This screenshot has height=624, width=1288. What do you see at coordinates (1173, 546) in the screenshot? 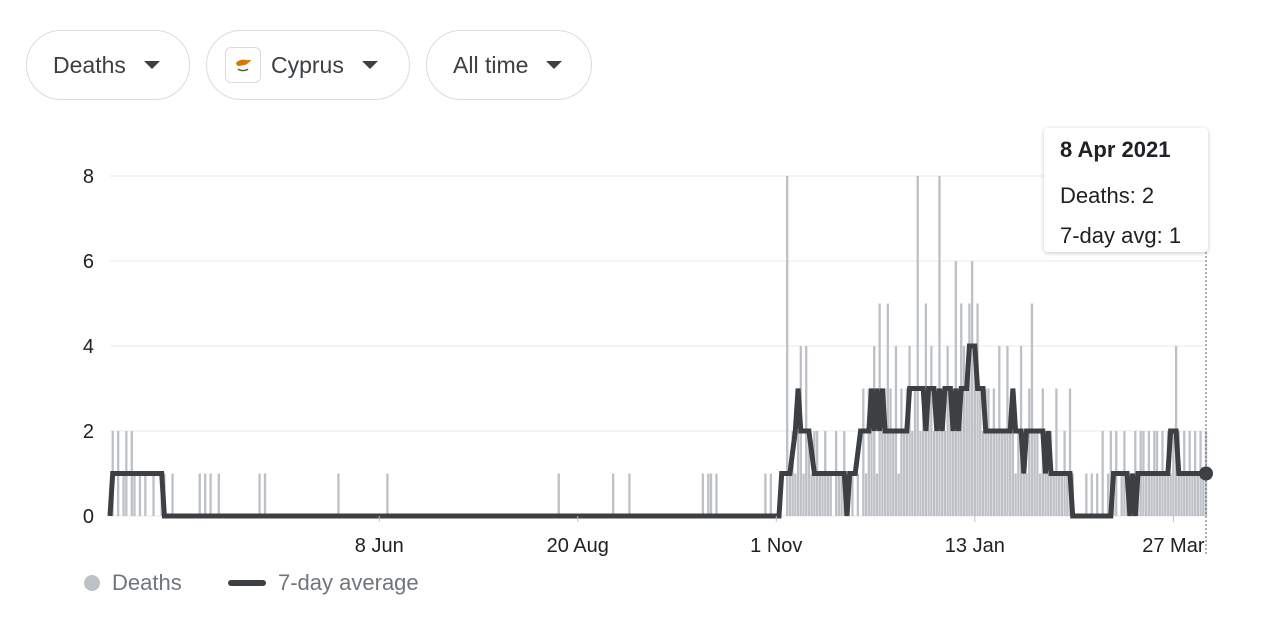
I see `x-tick-label: 27 Mar` at bounding box center [1173, 546].